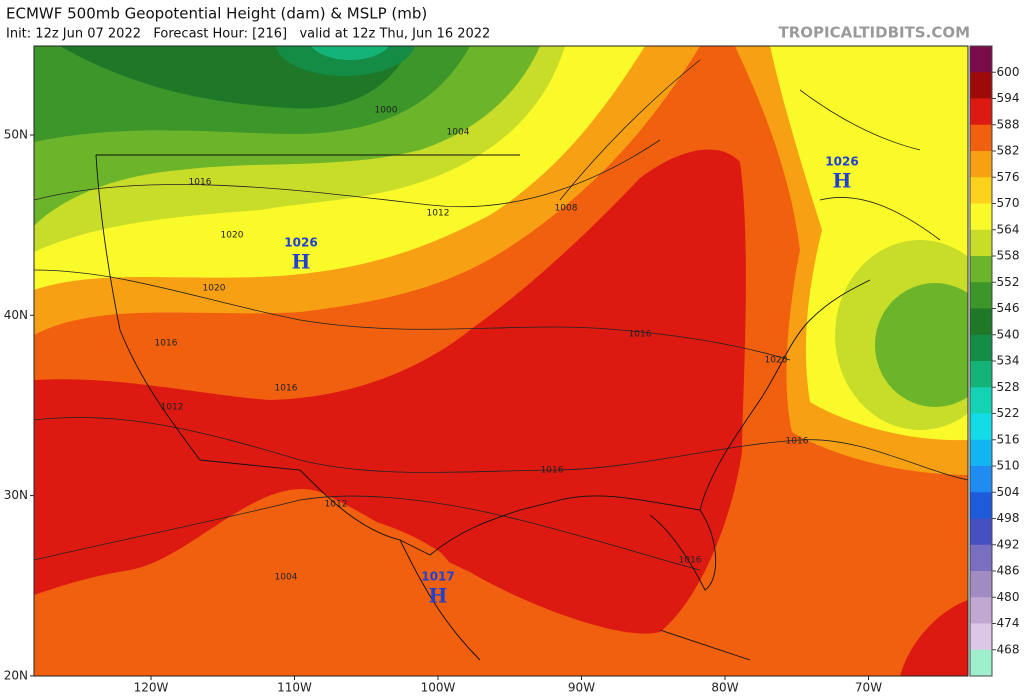 The height and width of the screenshot is (700, 1024). I want to click on lon-label: 70W, so click(868, 688).